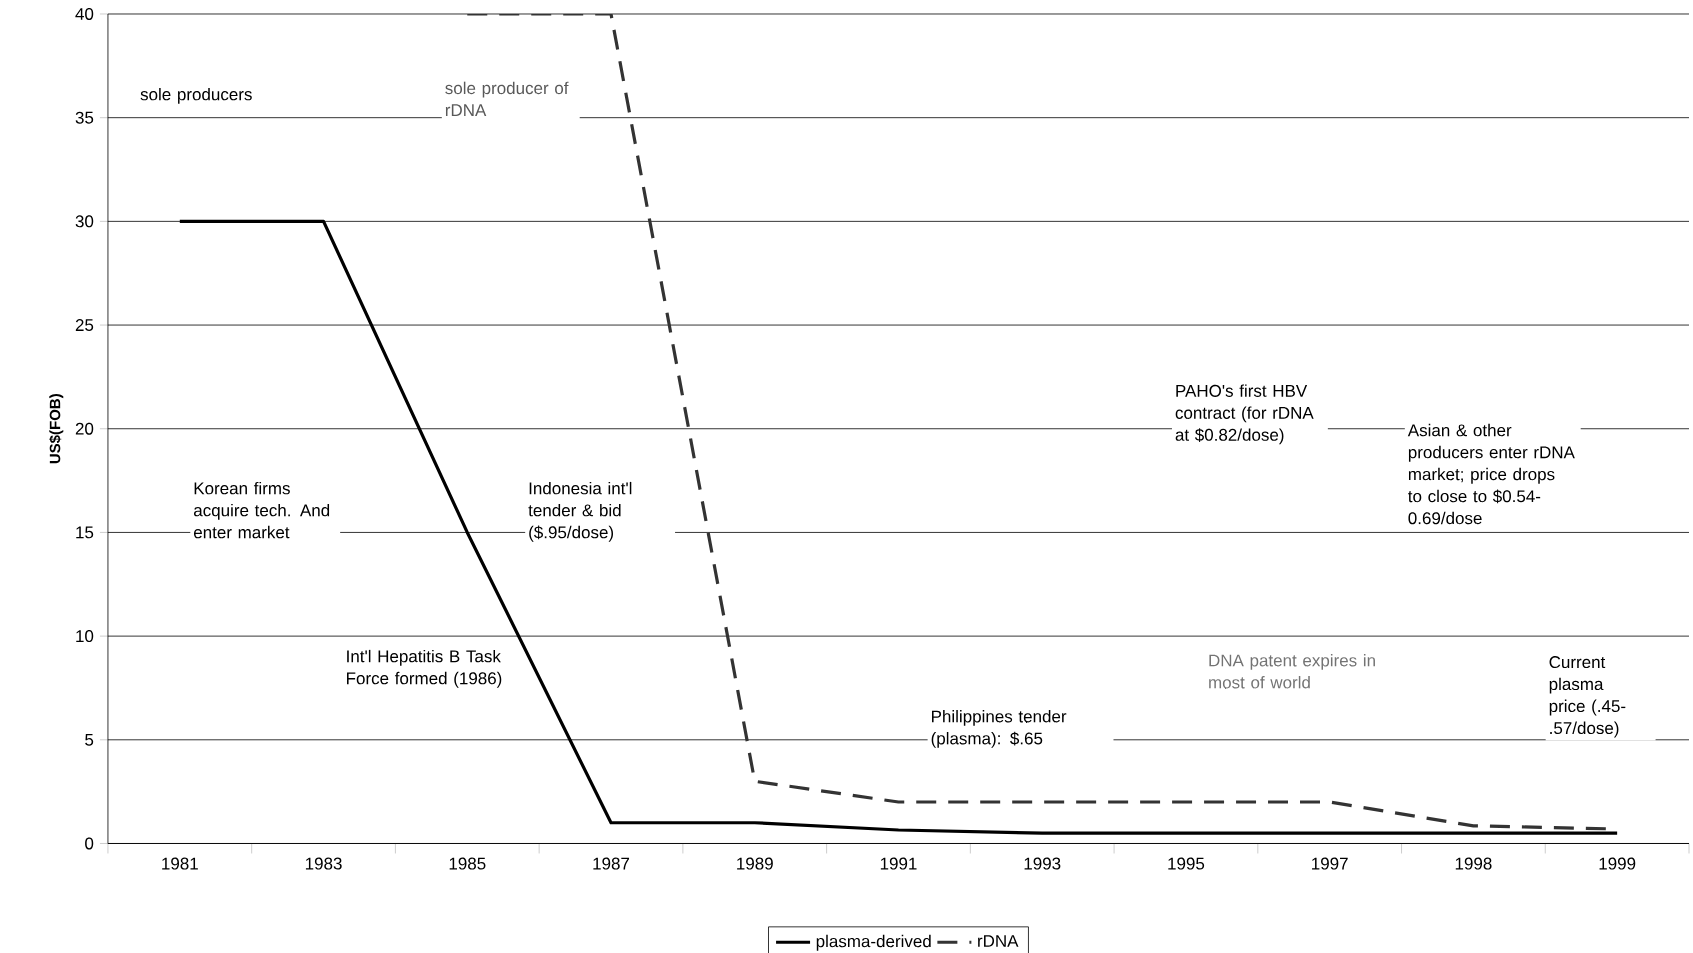  I want to click on y-tick-label: 5, so click(89, 739).